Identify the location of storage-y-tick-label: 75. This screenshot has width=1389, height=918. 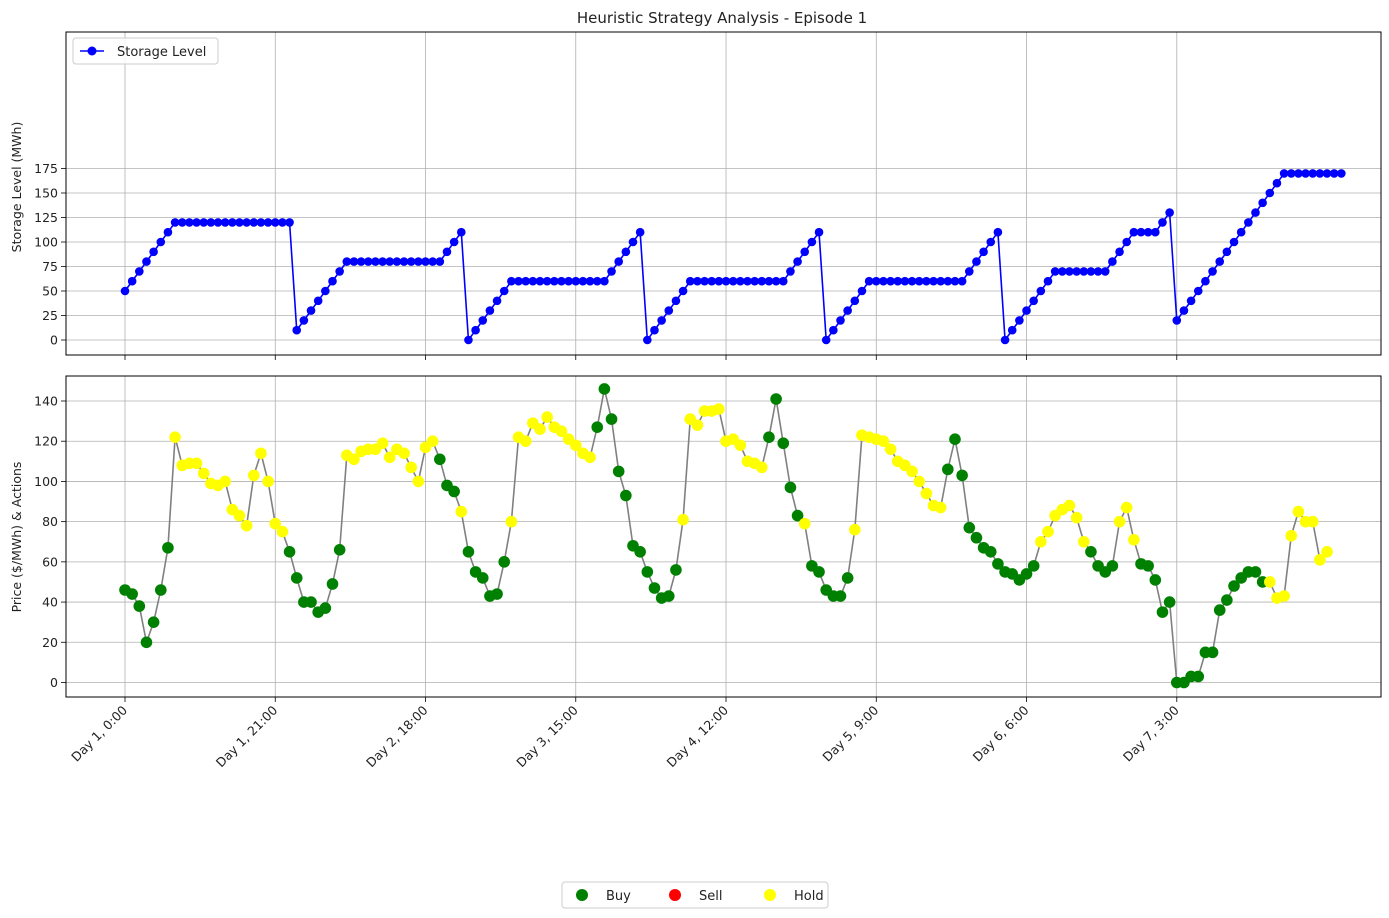
(50, 266).